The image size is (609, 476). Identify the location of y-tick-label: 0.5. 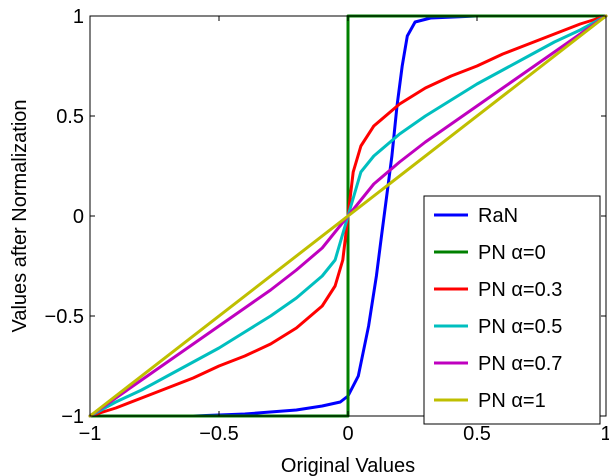
(70, 117).